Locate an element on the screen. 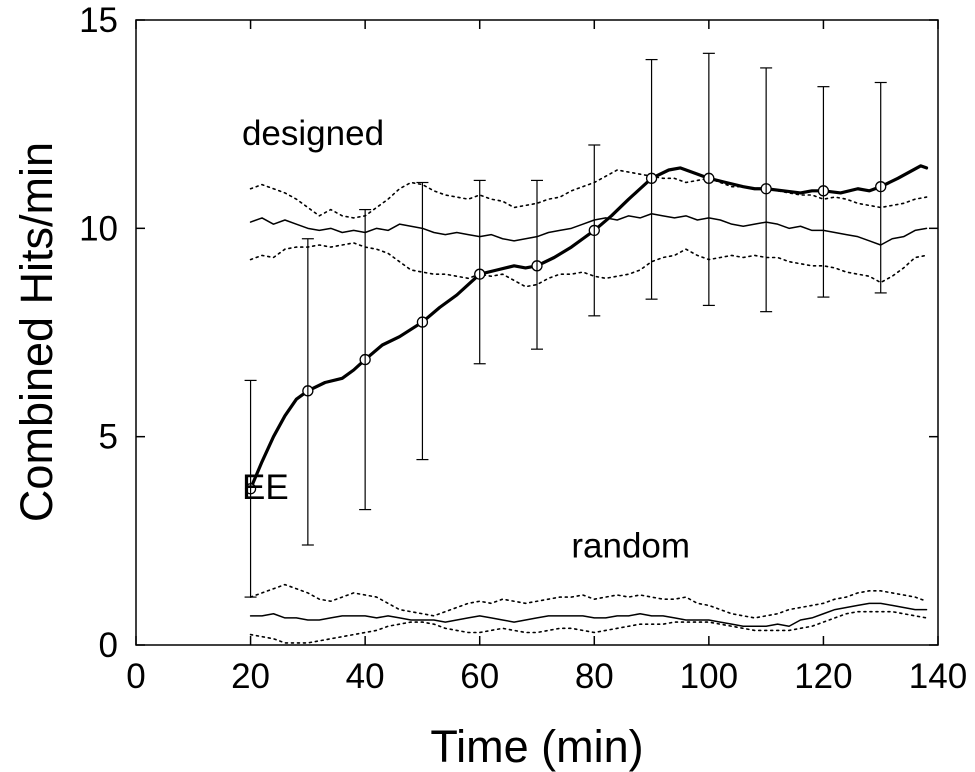 The height and width of the screenshot is (772, 975). x-tick-label: 80 is located at coordinates (594, 676).